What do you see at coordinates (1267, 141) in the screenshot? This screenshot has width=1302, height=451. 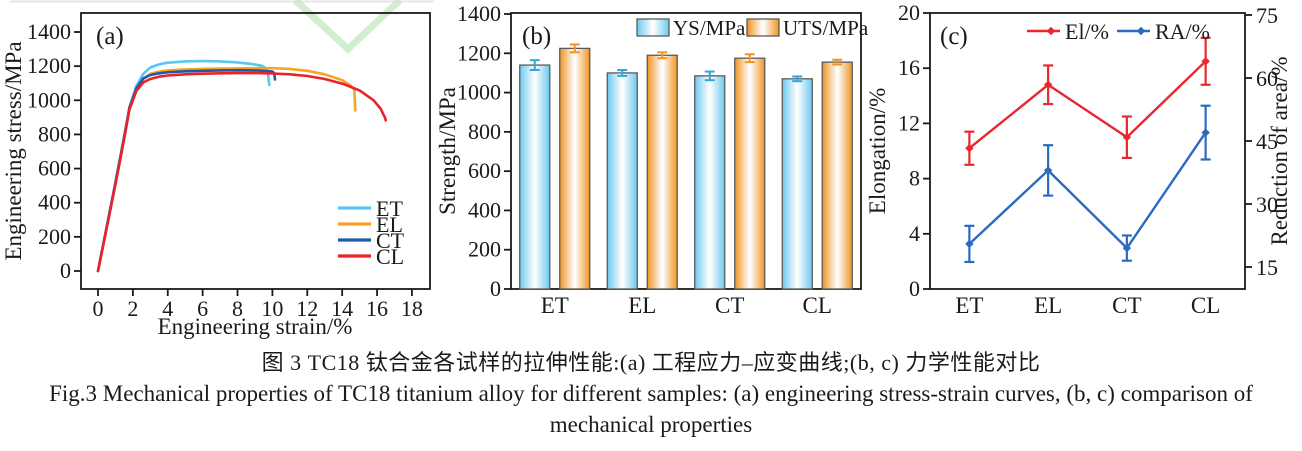 I see `svg-text: 45` at bounding box center [1267, 141].